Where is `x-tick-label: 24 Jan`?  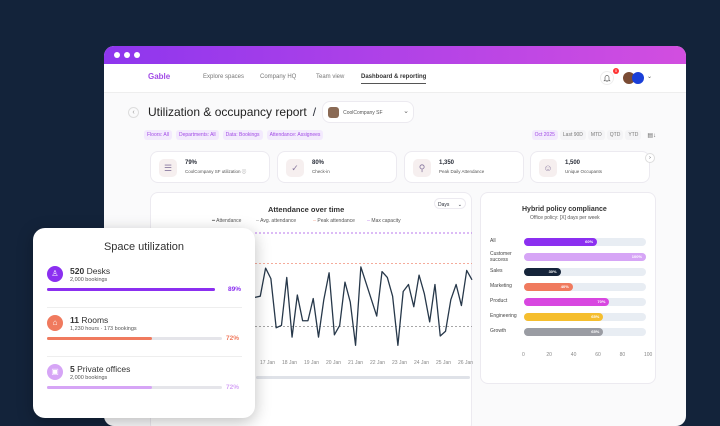 x-tick-label: 24 Jan is located at coordinates (422, 363).